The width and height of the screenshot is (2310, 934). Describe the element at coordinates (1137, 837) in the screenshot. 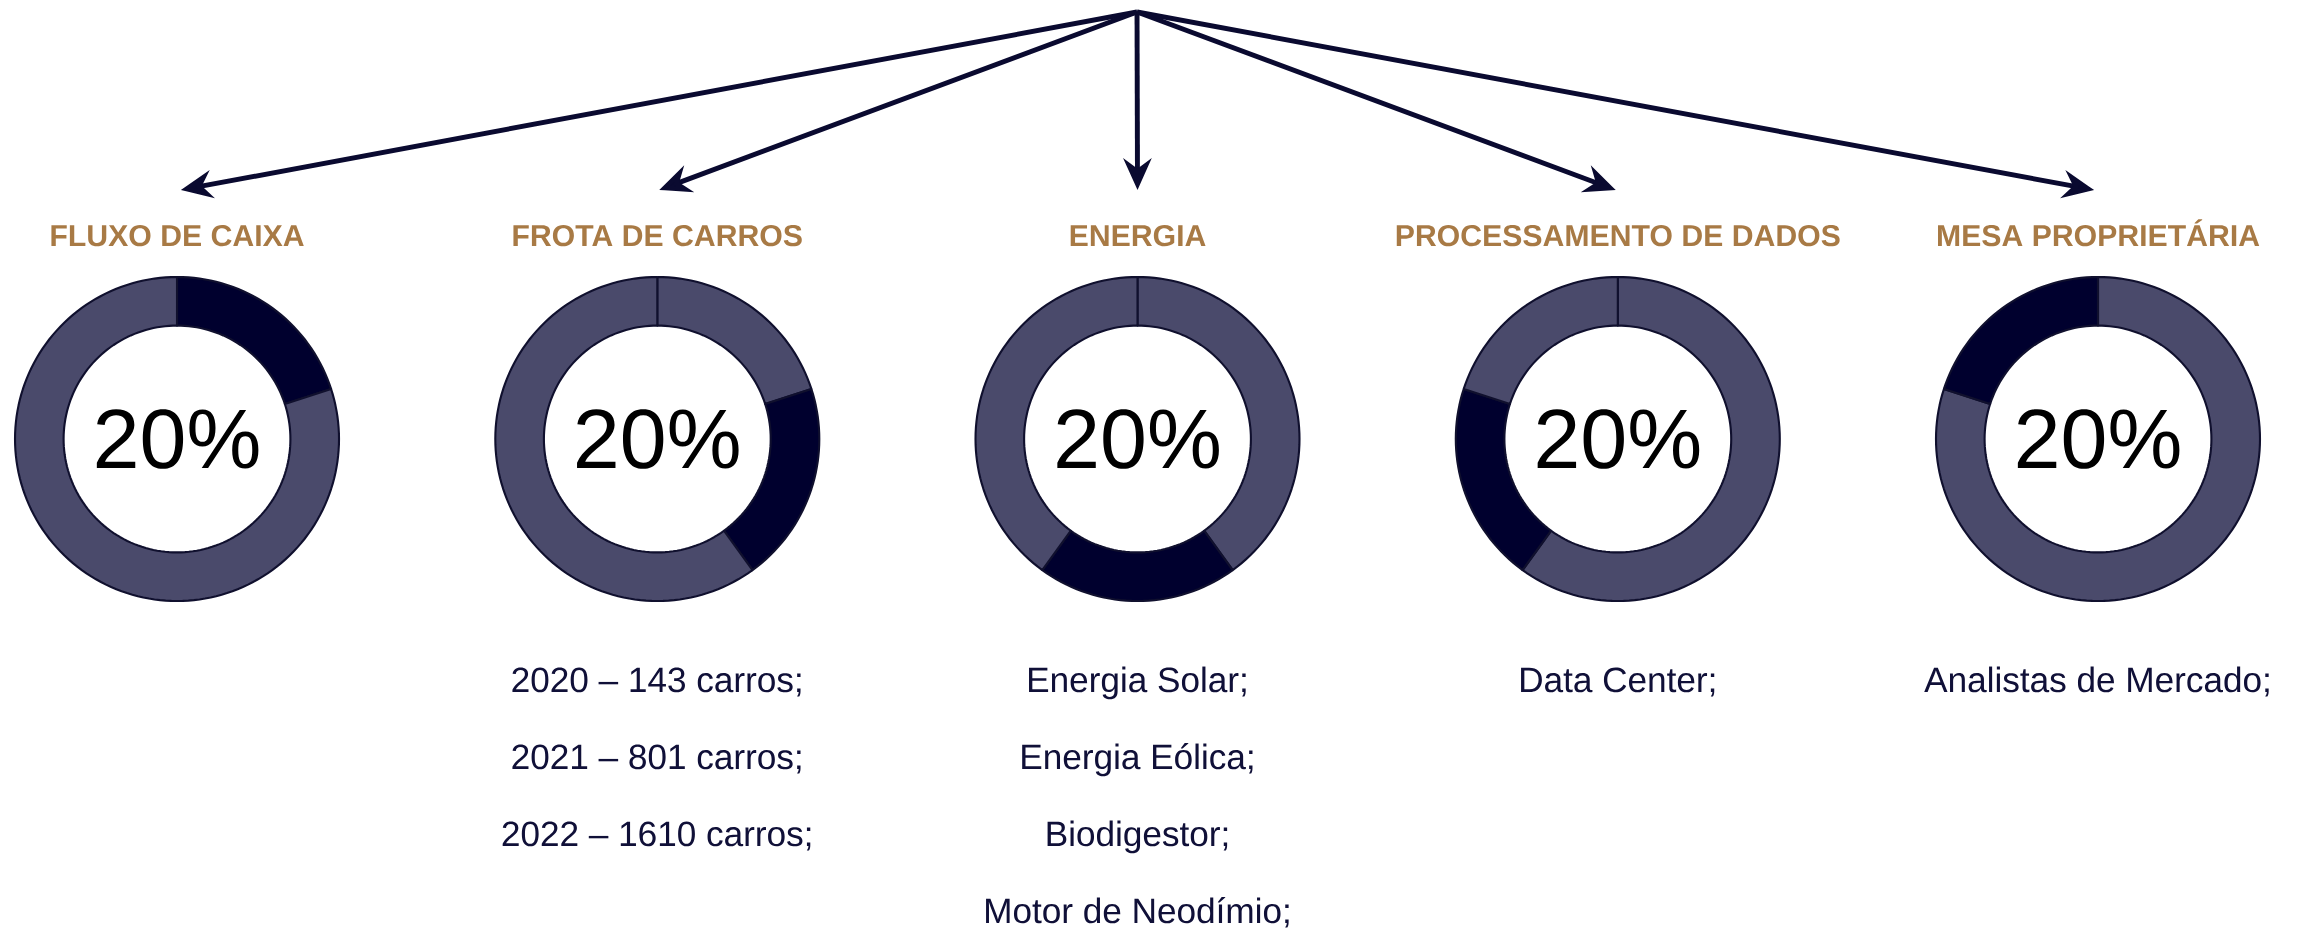

I see `text: Biodigestor;` at that location.